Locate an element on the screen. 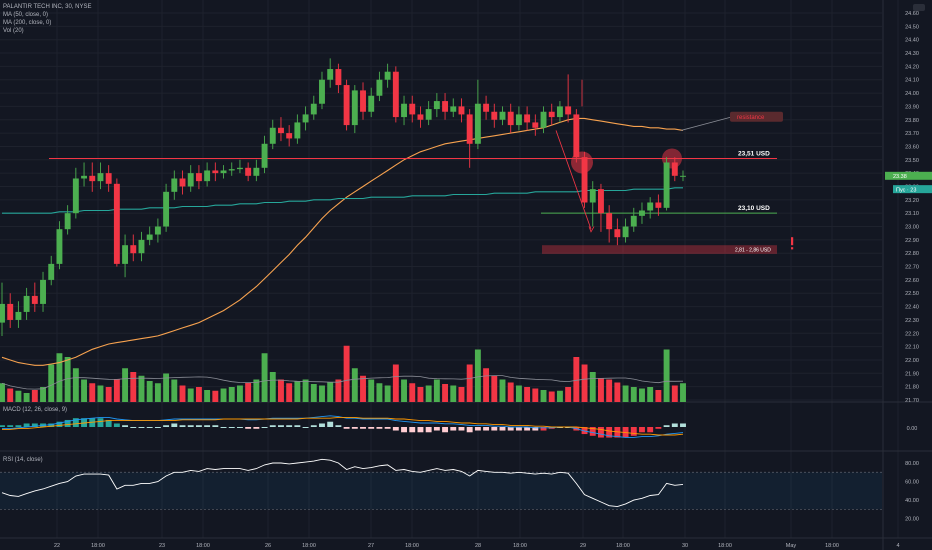 The width and height of the screenshot is (932, 550). price-tick: 22.00 is located at coordinates (912, 361).